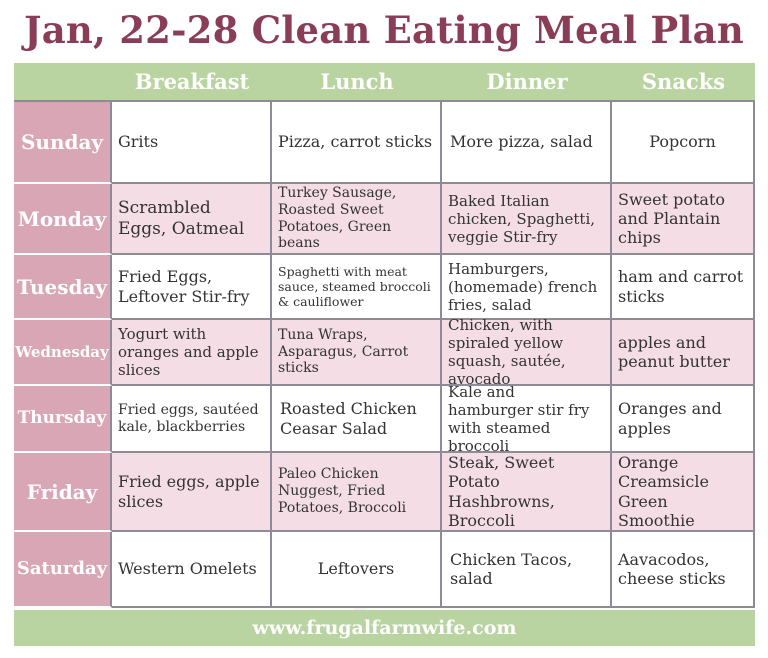 This screenshot has width=768, height=658. Describe the element at coordinates (683, 419) in the screenshot. I see `thursday-snacks: Oranges and apples` at that location.